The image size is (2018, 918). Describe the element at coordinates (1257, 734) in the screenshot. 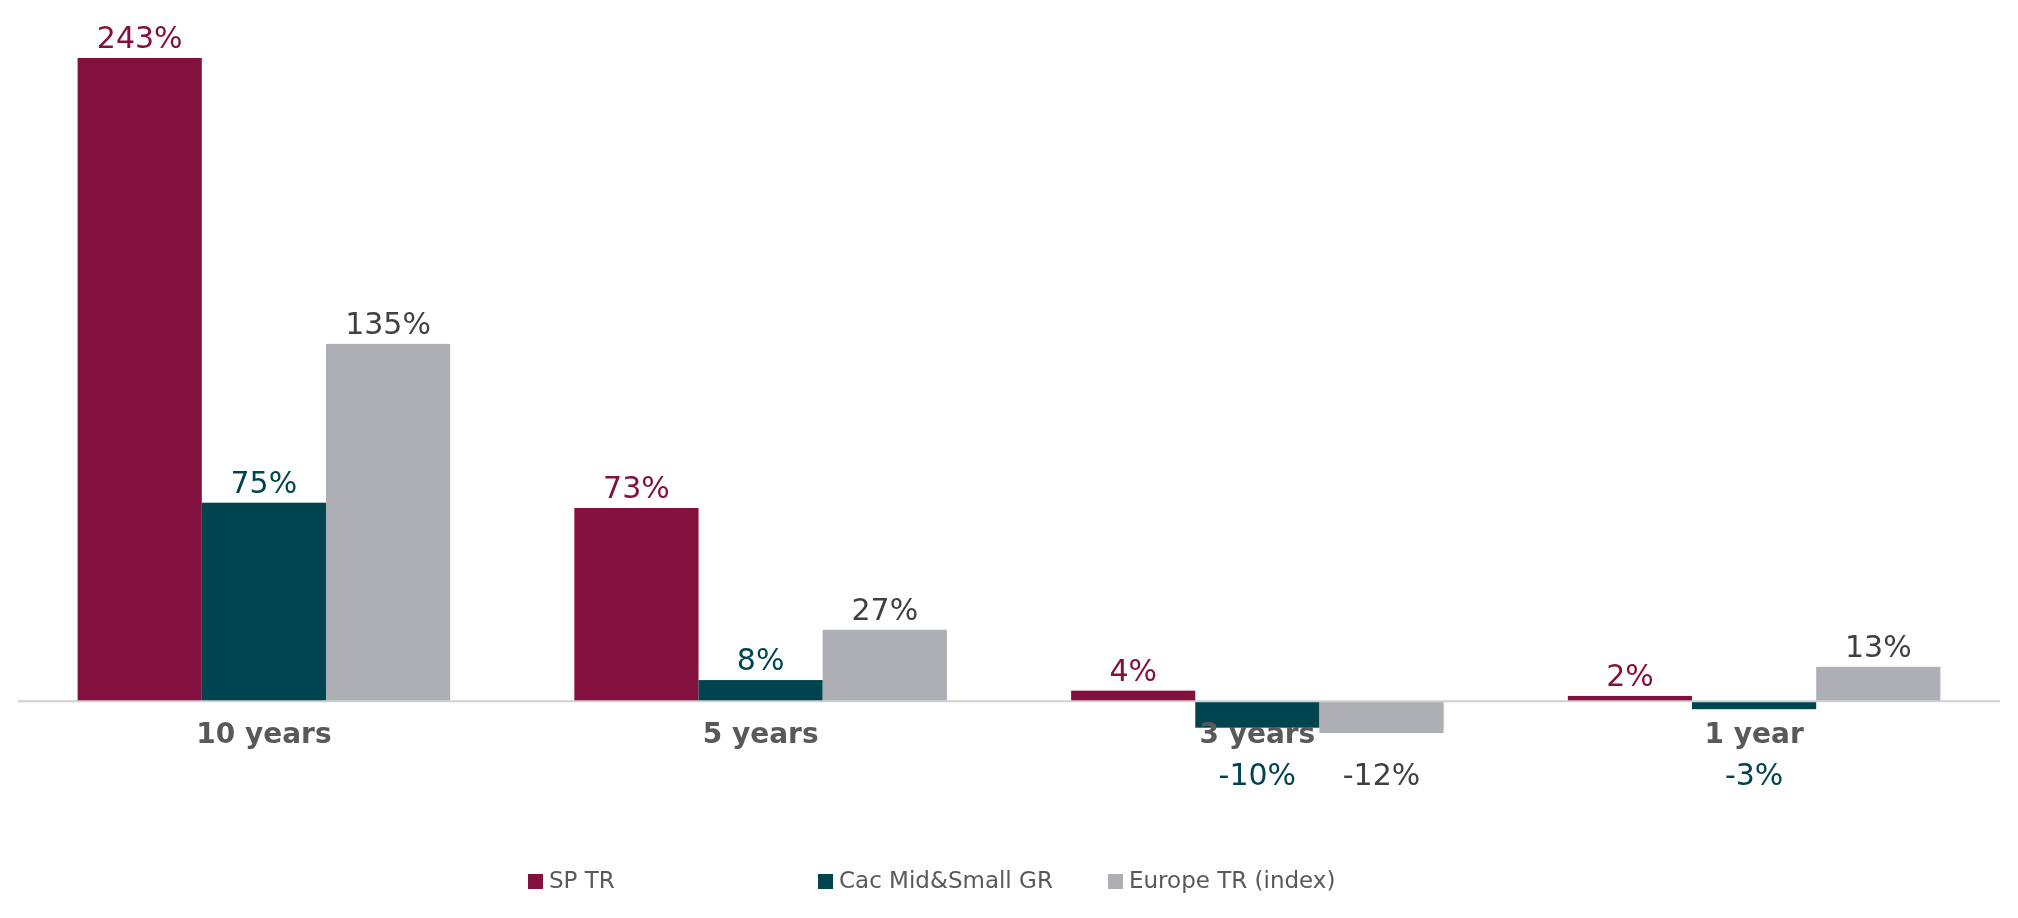

I see `x-tick-label: 3 years` at that location.